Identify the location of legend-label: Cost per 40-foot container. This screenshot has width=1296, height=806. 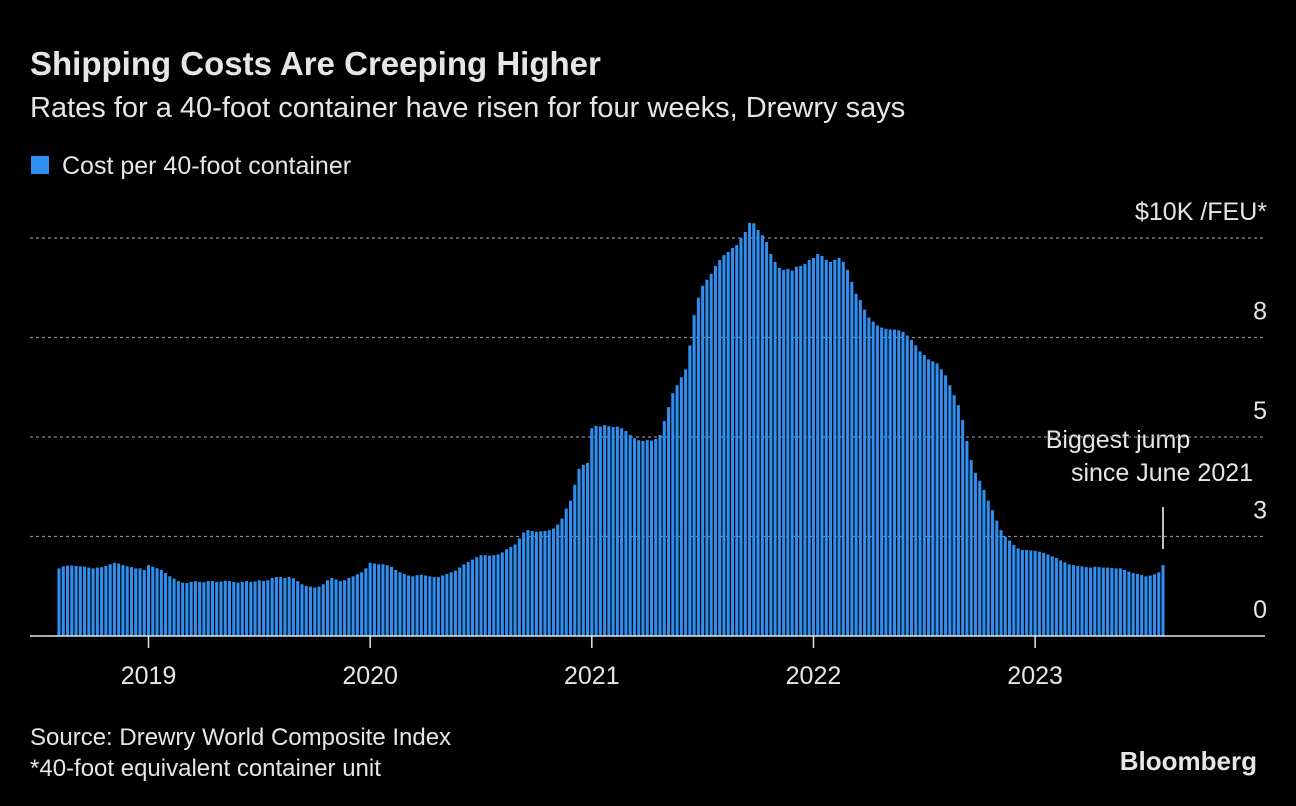
(206, 166).